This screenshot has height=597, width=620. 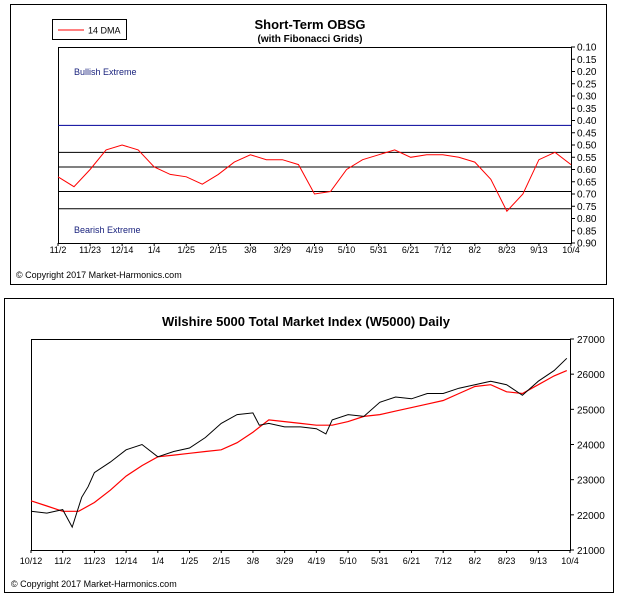 I want to click on w5000-xtick-label-7: 3/8, so click(x=253, y=561).